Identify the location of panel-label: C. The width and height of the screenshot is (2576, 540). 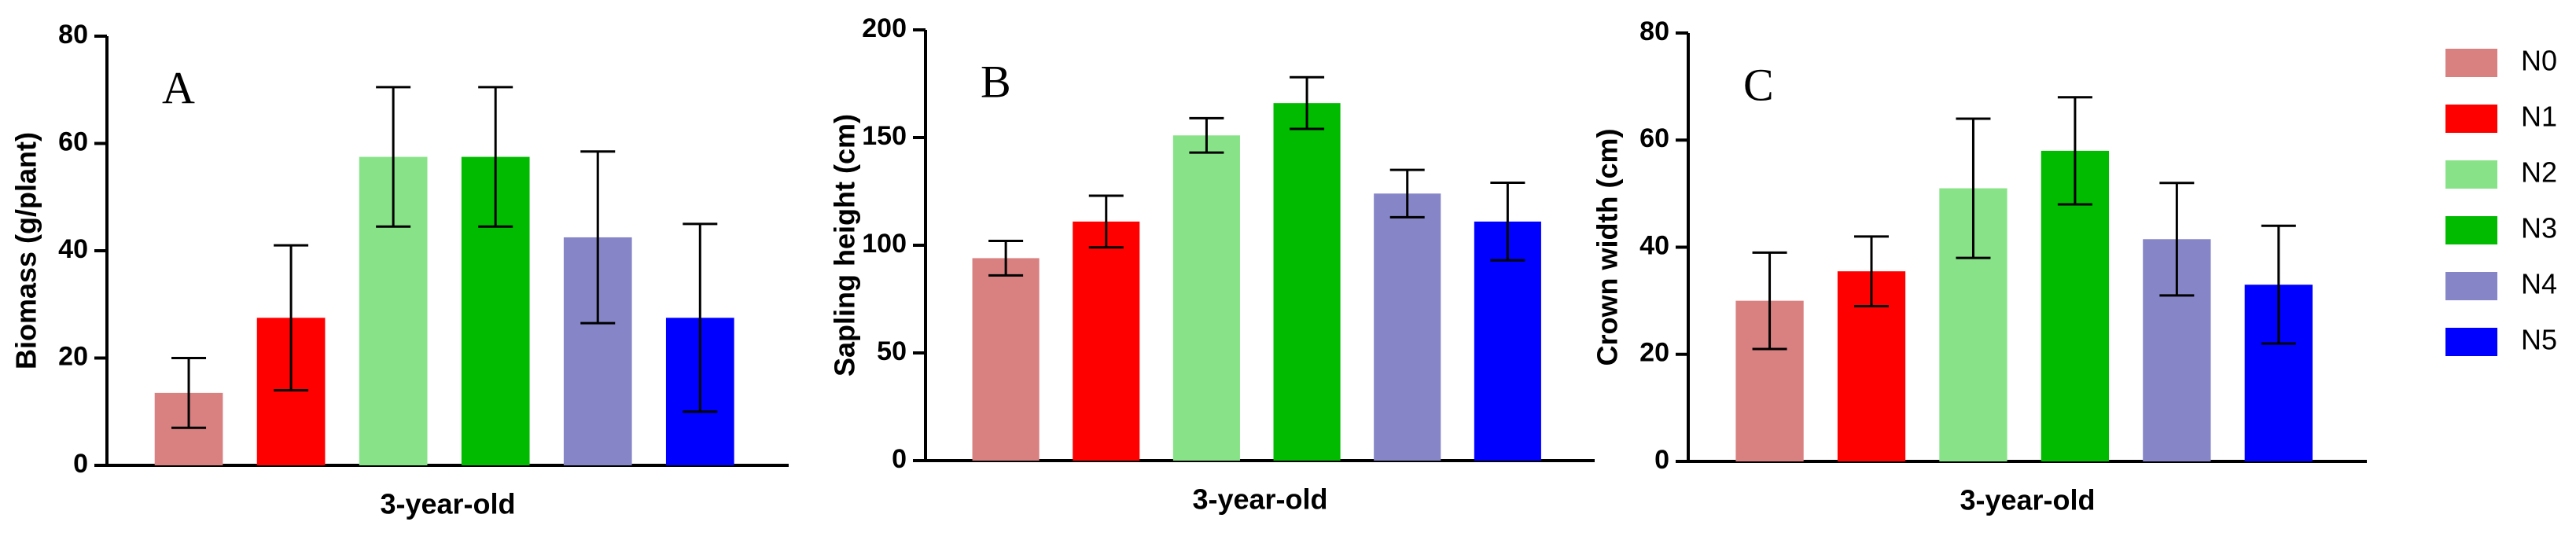
(1759, 84).